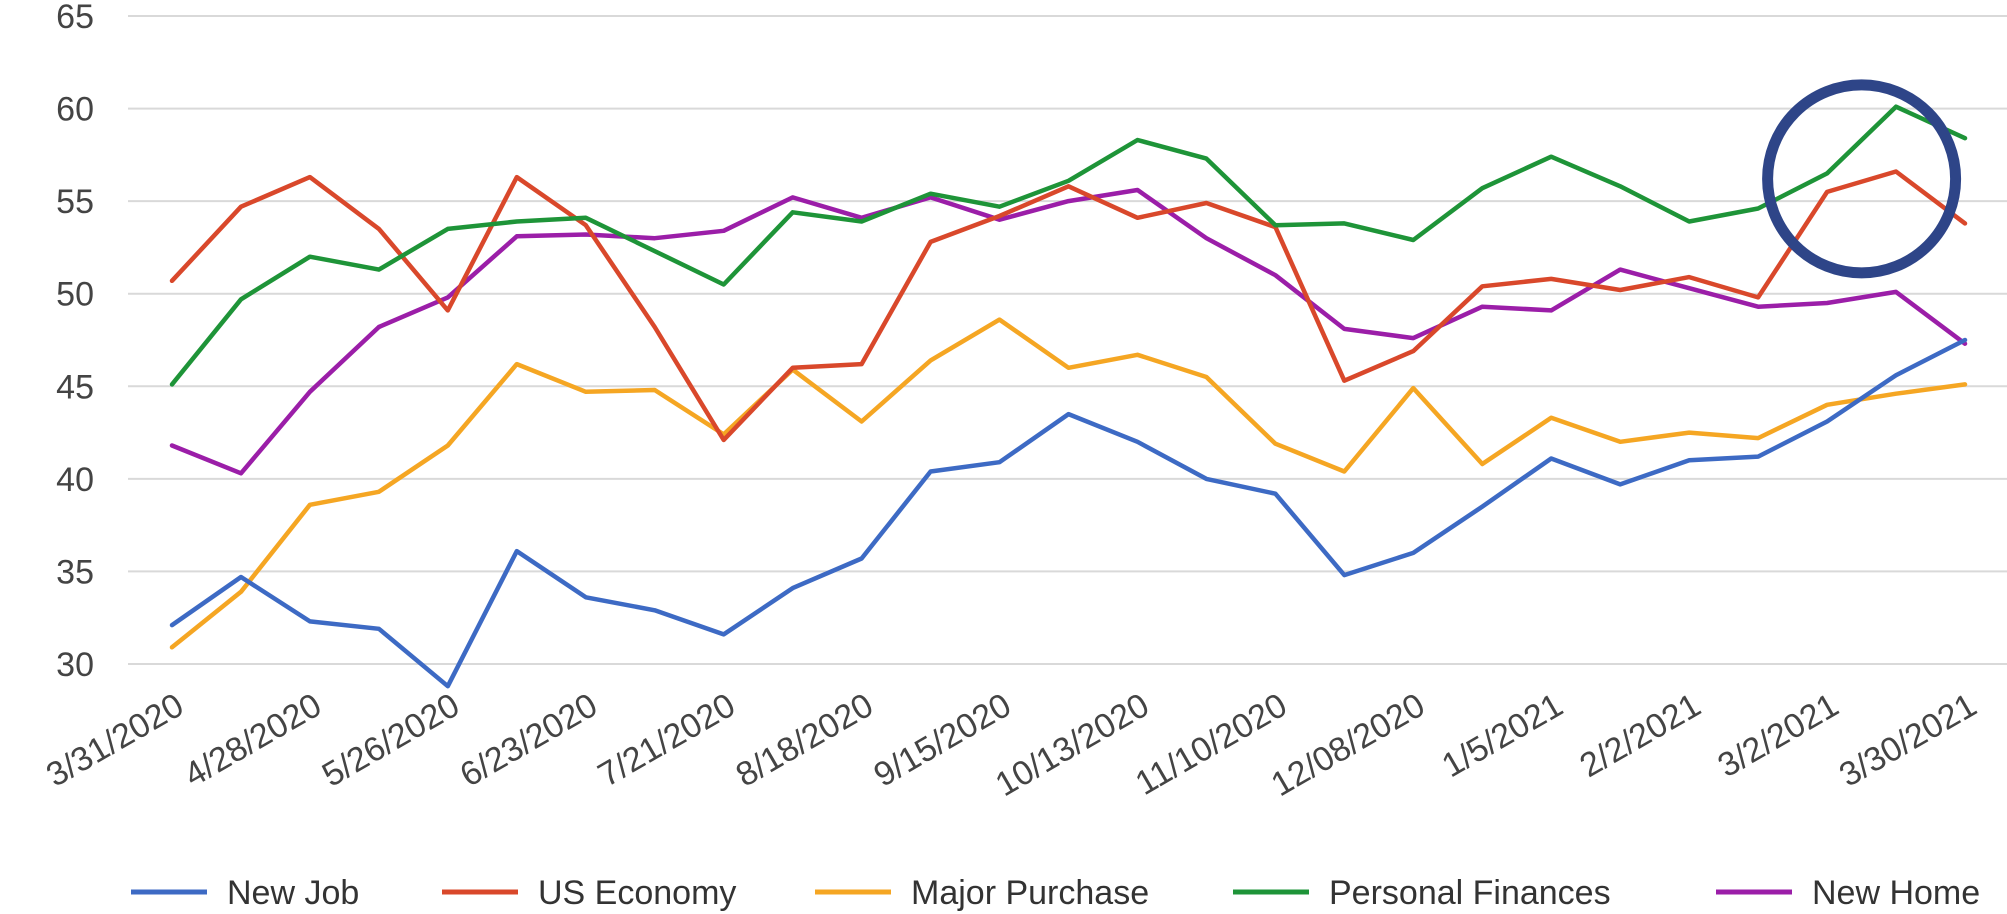  What do you see at coordinates (115, 740) in the screenshot?
I see `x-tick-label: 3/31/2020` at bounding box center [115, 740].